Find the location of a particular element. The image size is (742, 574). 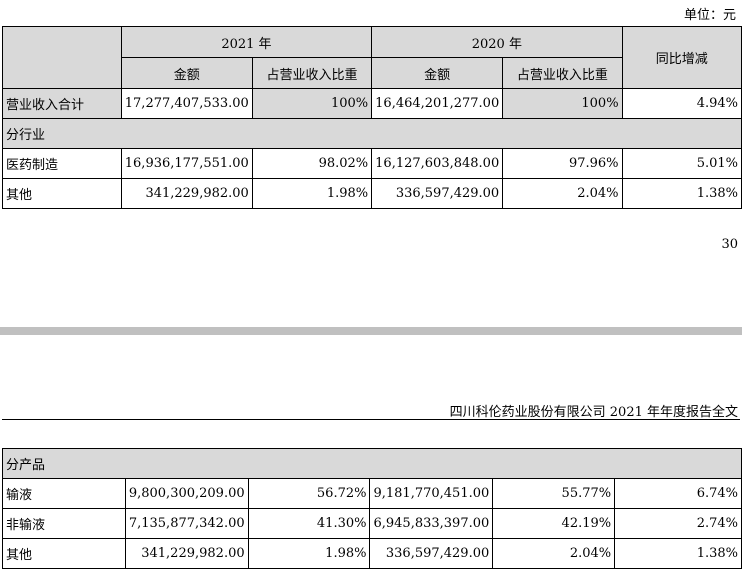

cell-amount-2020: 6,945,833,397.00 is located at coordinates (431, 523).